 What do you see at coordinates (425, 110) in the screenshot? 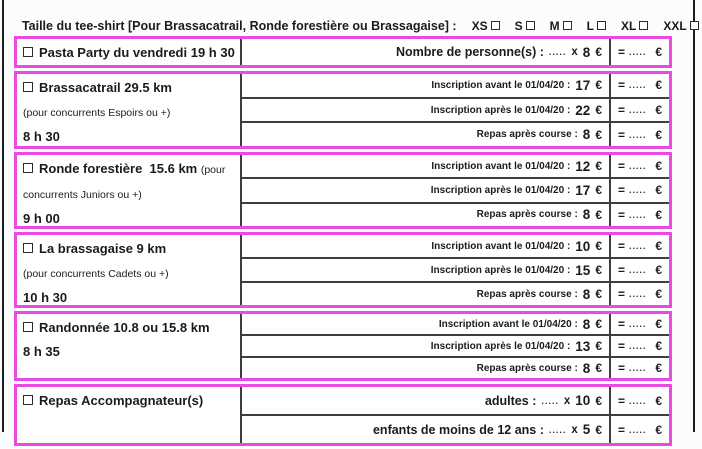
I see `fee-label-cell: Inscription après le 01/04/20 : 22 €` at bounding box center [425, 110].